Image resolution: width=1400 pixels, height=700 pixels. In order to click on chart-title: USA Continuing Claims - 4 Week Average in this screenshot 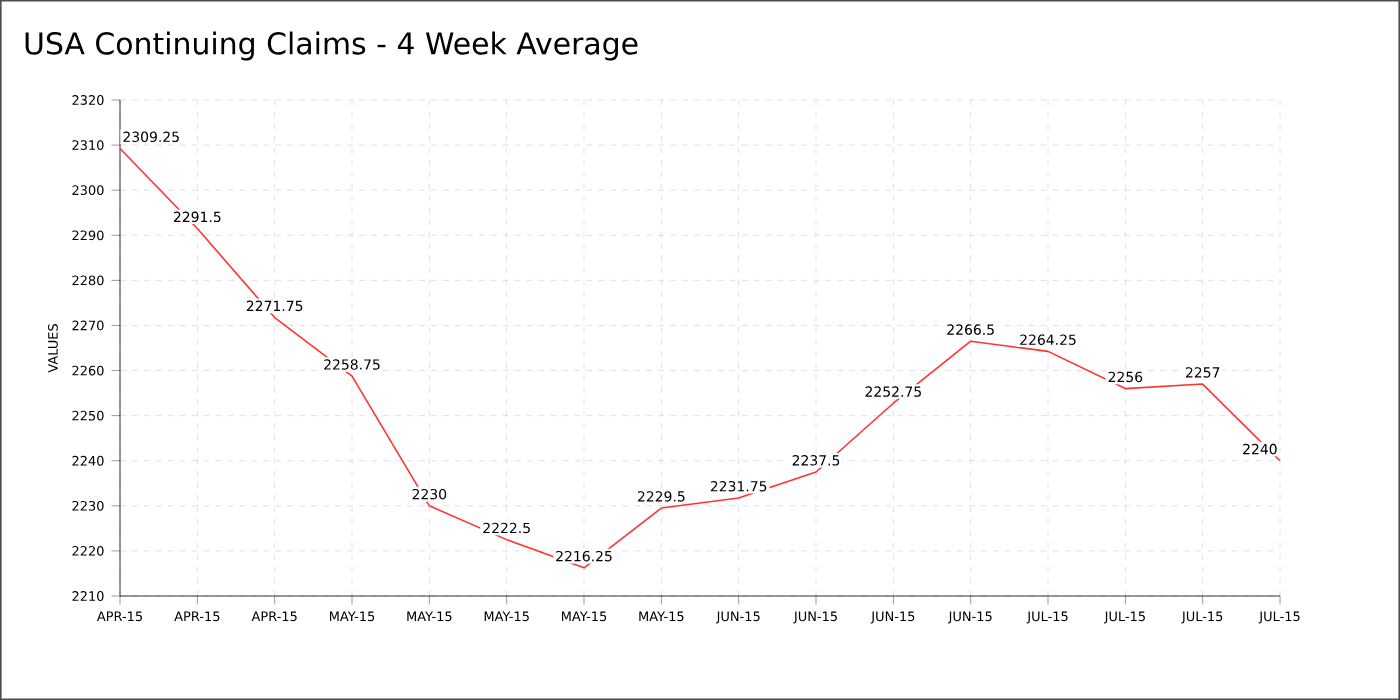, I will do `click(331, 46)`.